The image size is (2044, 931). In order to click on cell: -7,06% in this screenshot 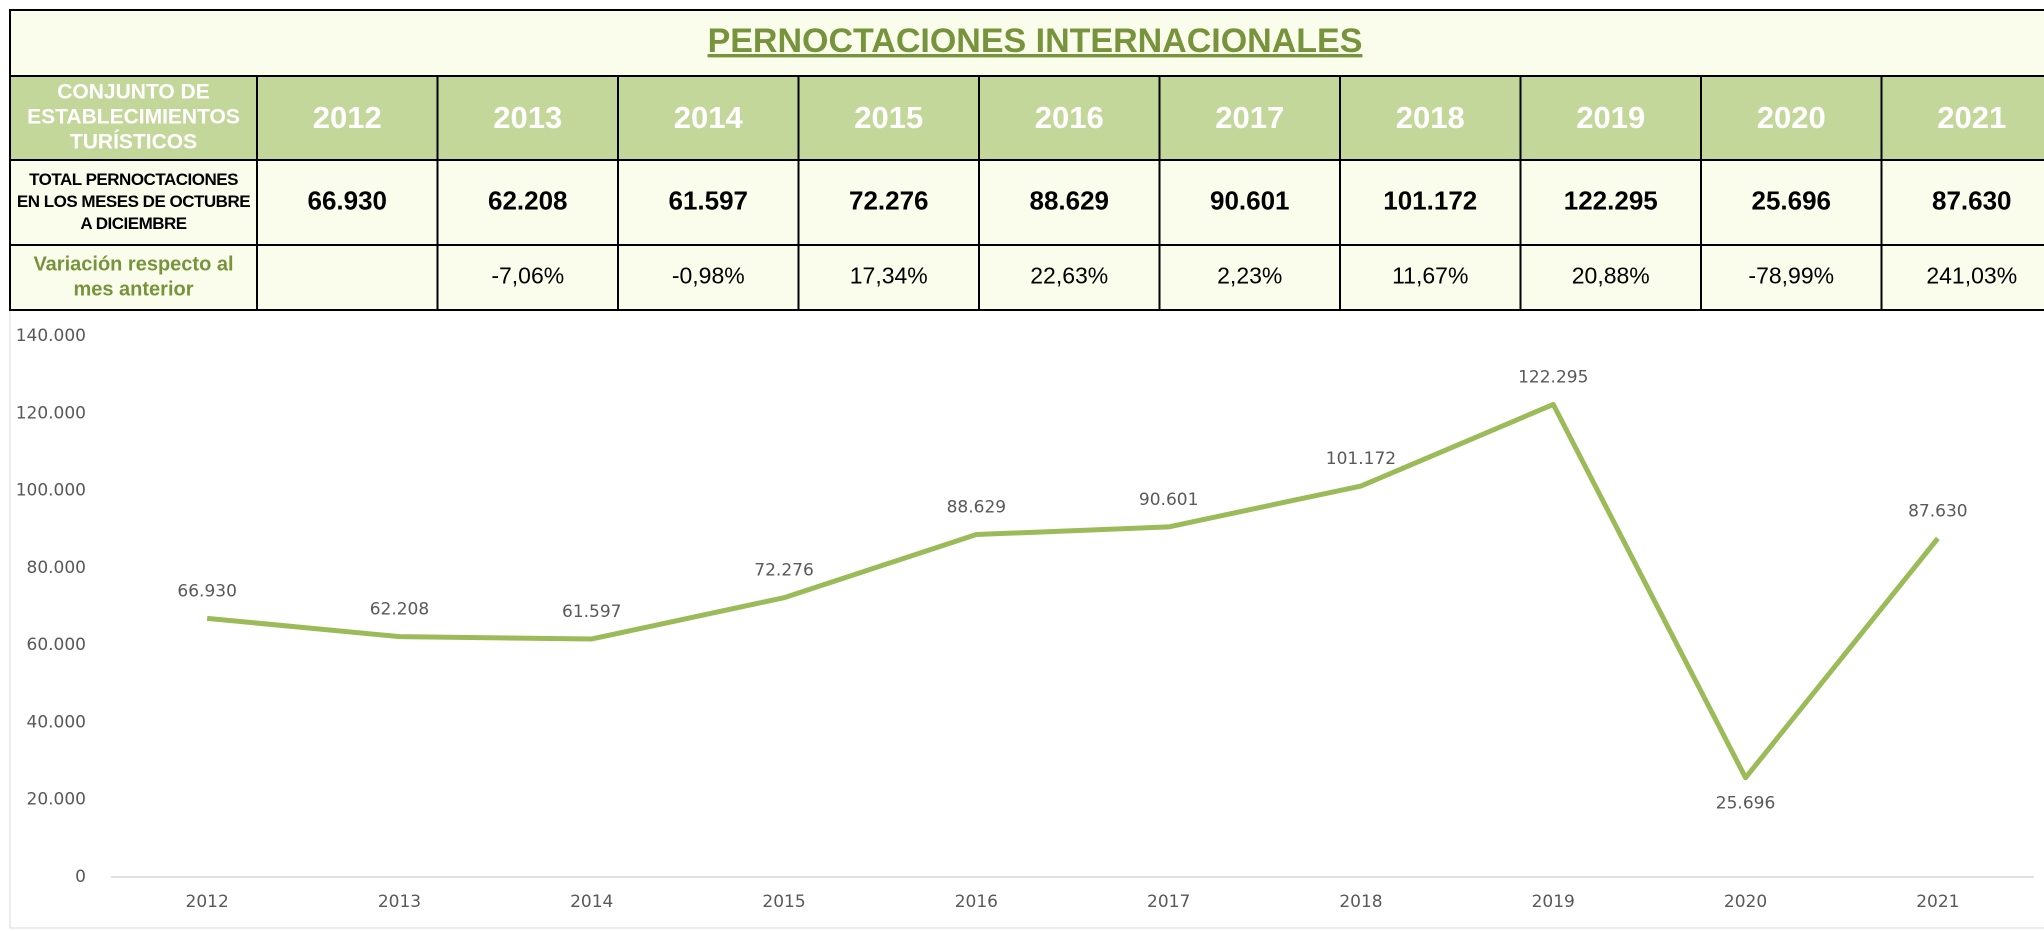, I will do `click(527, 276)`.